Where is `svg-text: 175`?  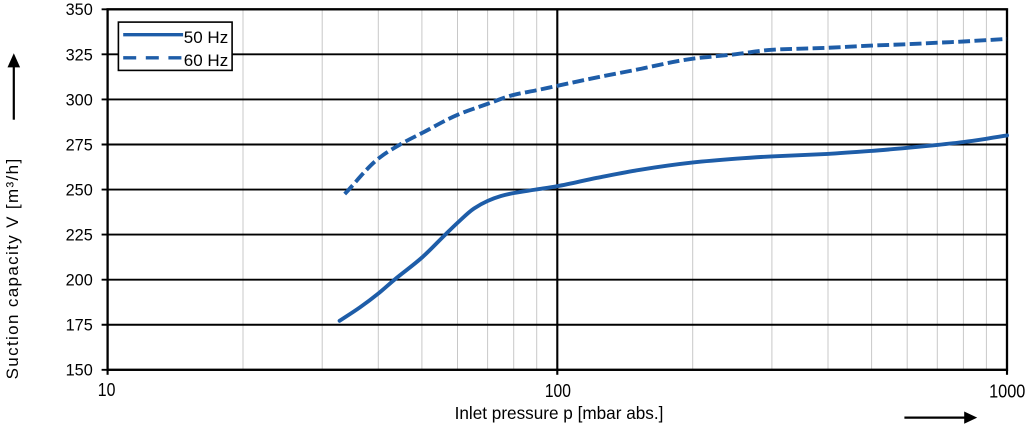 svg-text: 175 is located at coordinates (79, 326).